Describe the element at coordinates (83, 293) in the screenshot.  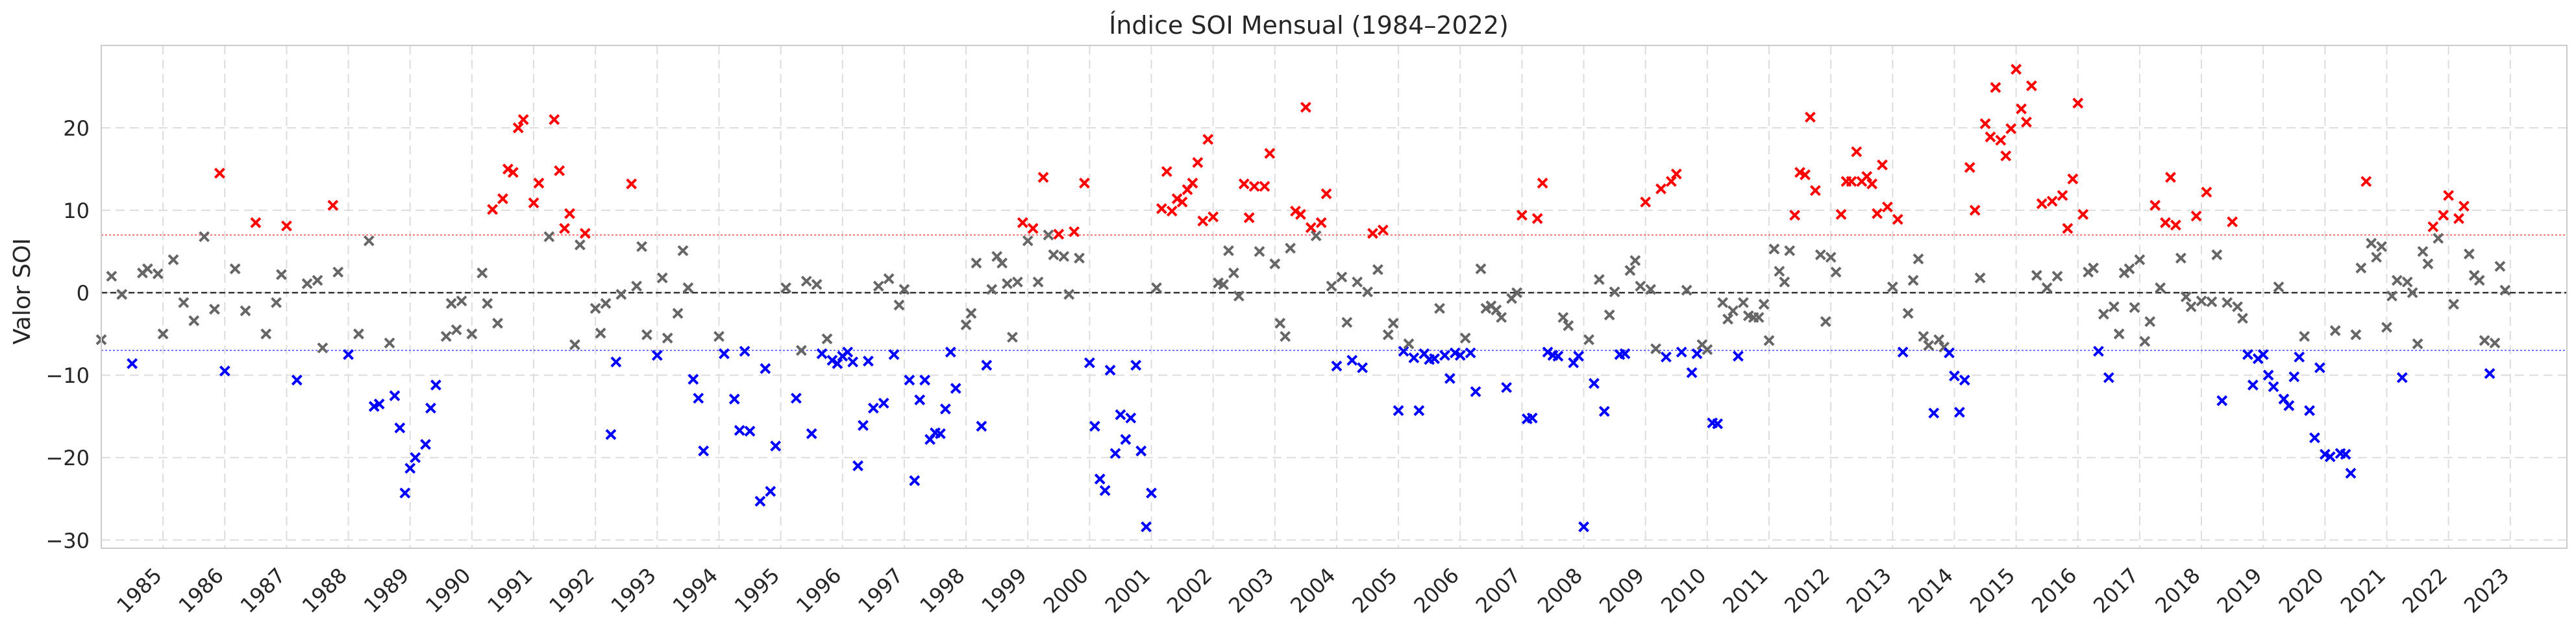
I see `y-tick-label: 0` at that location.